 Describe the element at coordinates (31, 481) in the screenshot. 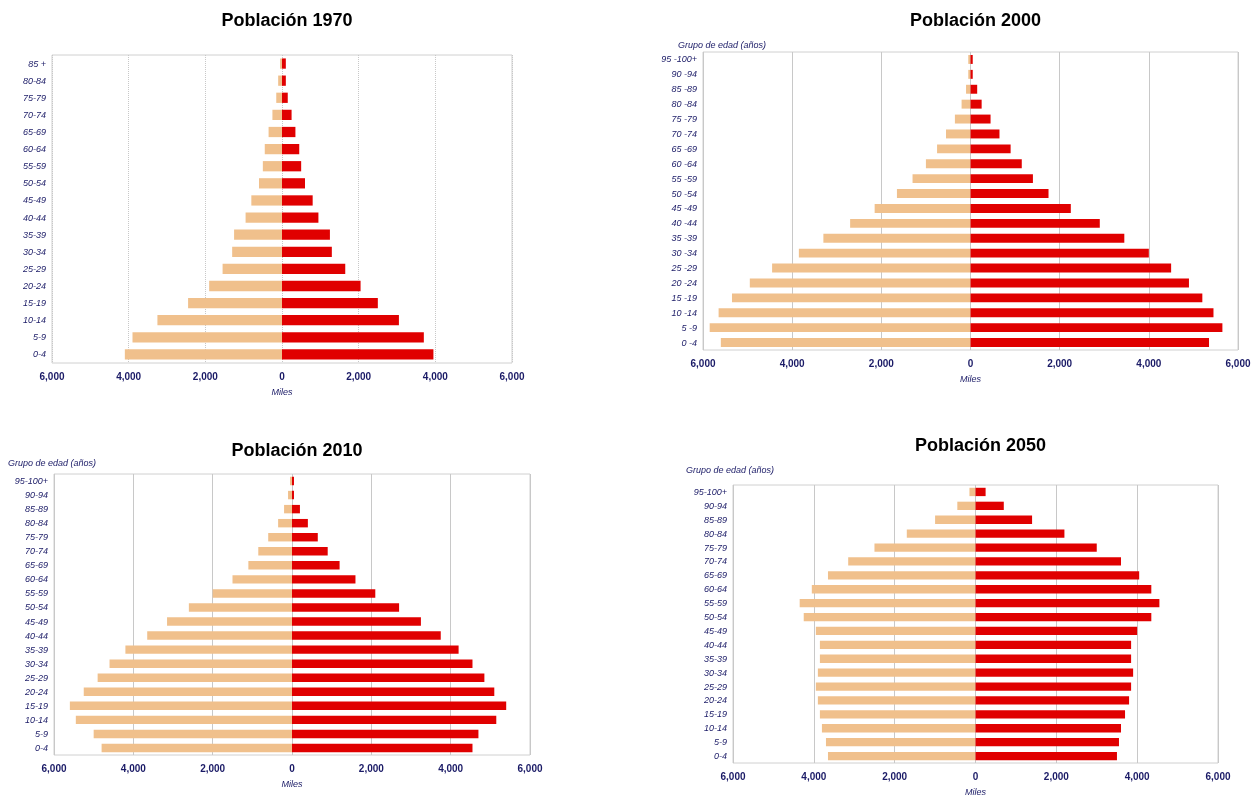

I see `y-tick-label: 95-100+` at that location.